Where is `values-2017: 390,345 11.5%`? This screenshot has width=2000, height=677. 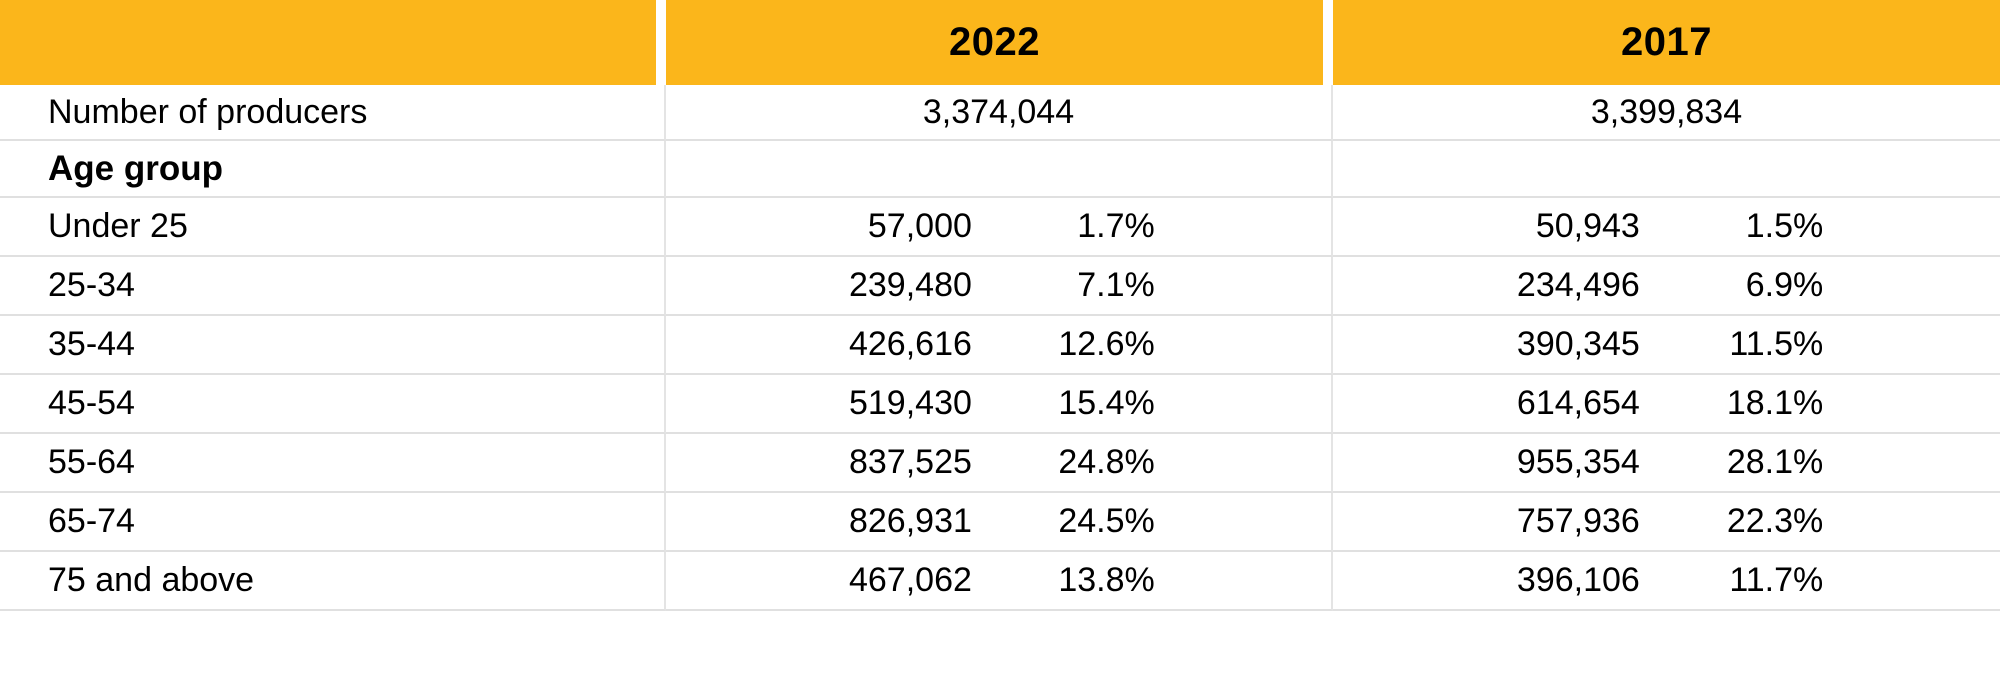
values-2017: 390,345 11.5% is located at coordinates (1666, 345).